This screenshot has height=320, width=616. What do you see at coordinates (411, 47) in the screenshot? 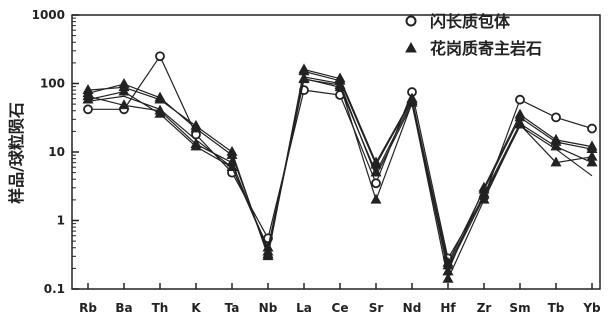
I see `legend-triangle-marker` at bounding box center [411, 47].